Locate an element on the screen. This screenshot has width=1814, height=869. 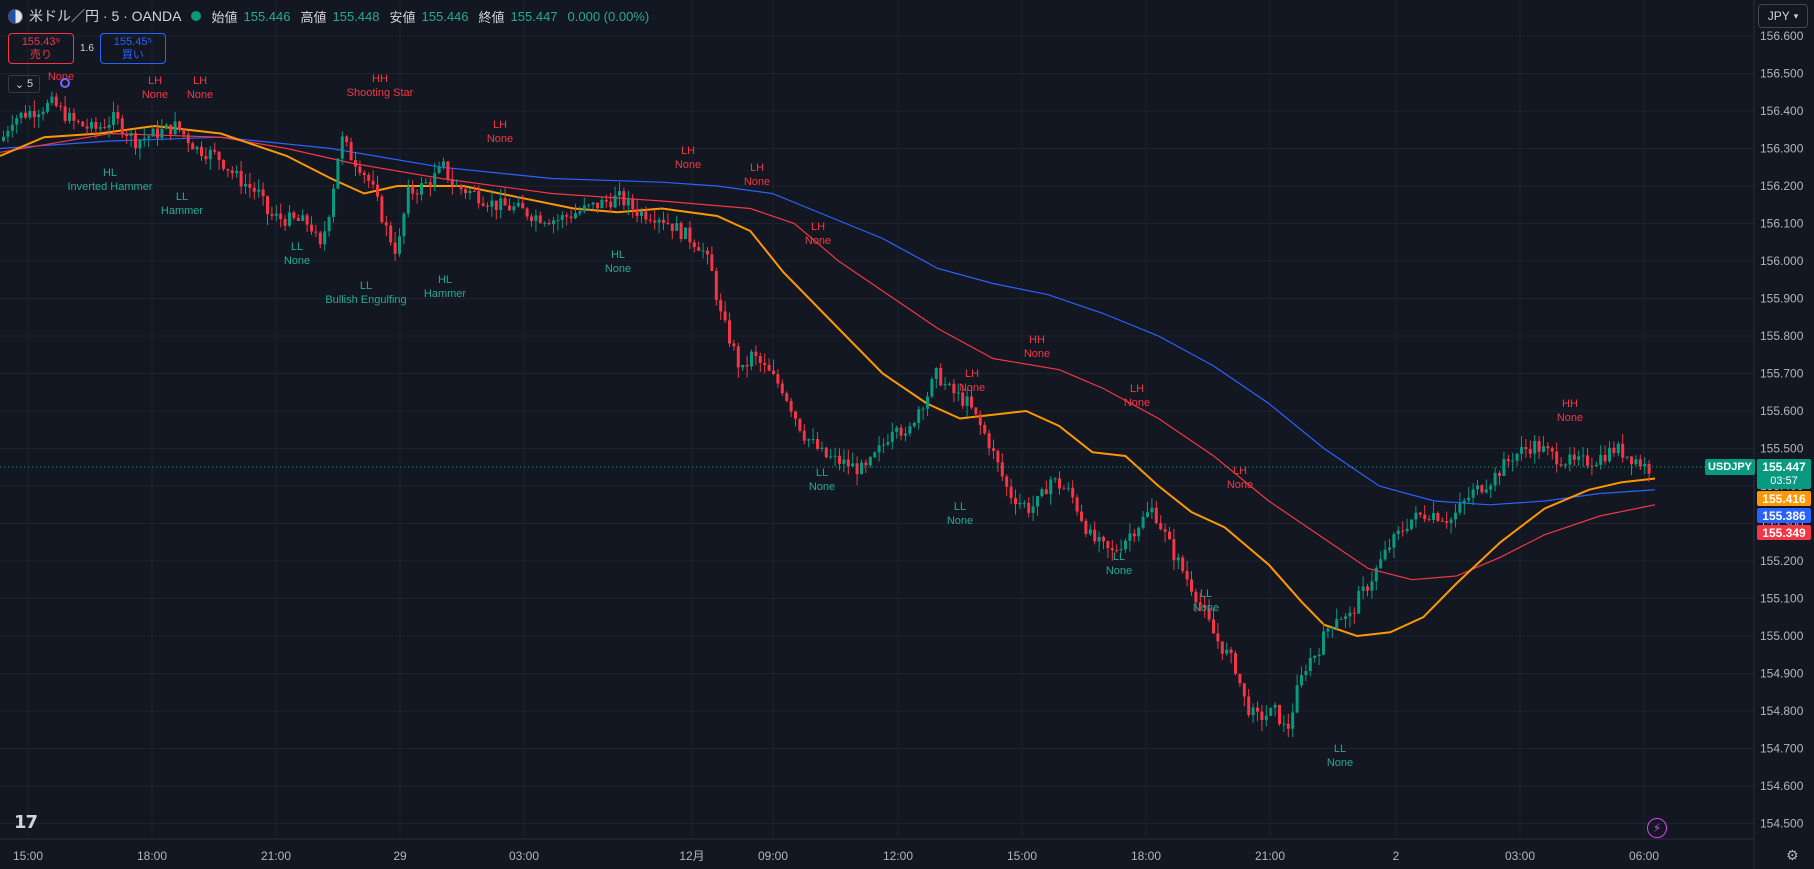
gear-icon: ⚙ is located at coordinates (1792, 855).